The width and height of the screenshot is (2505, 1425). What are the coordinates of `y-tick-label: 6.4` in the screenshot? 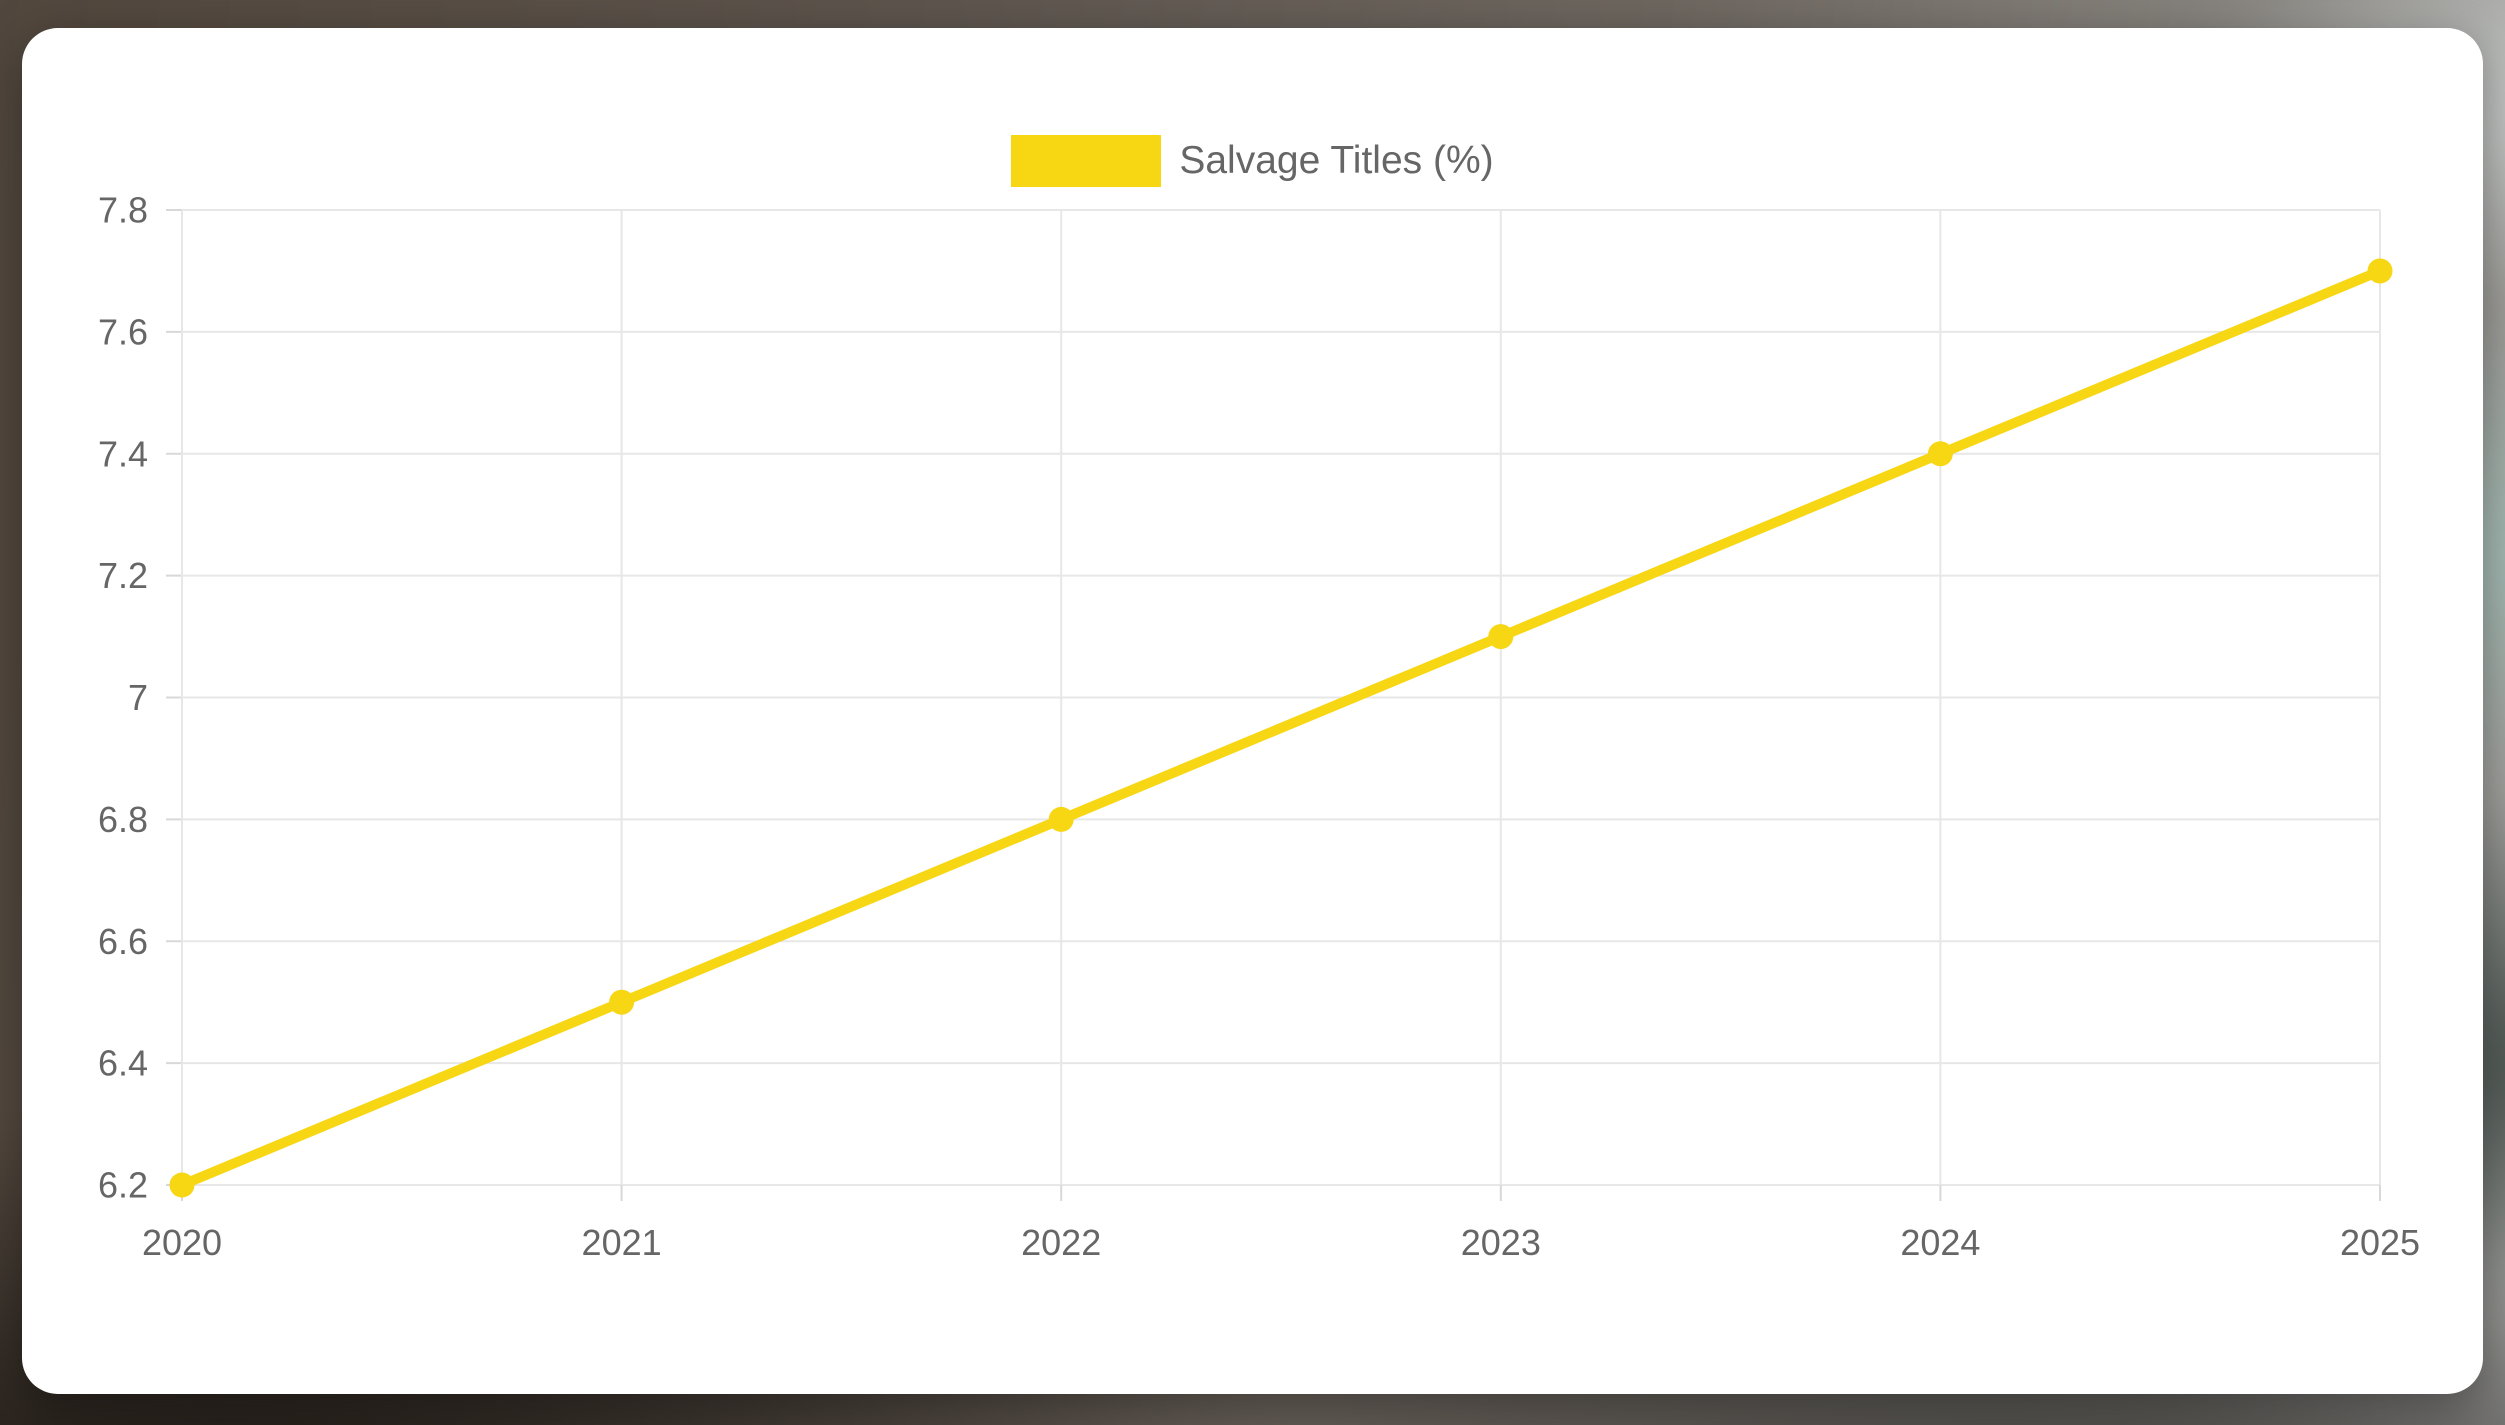 It's located at (123, 1063).